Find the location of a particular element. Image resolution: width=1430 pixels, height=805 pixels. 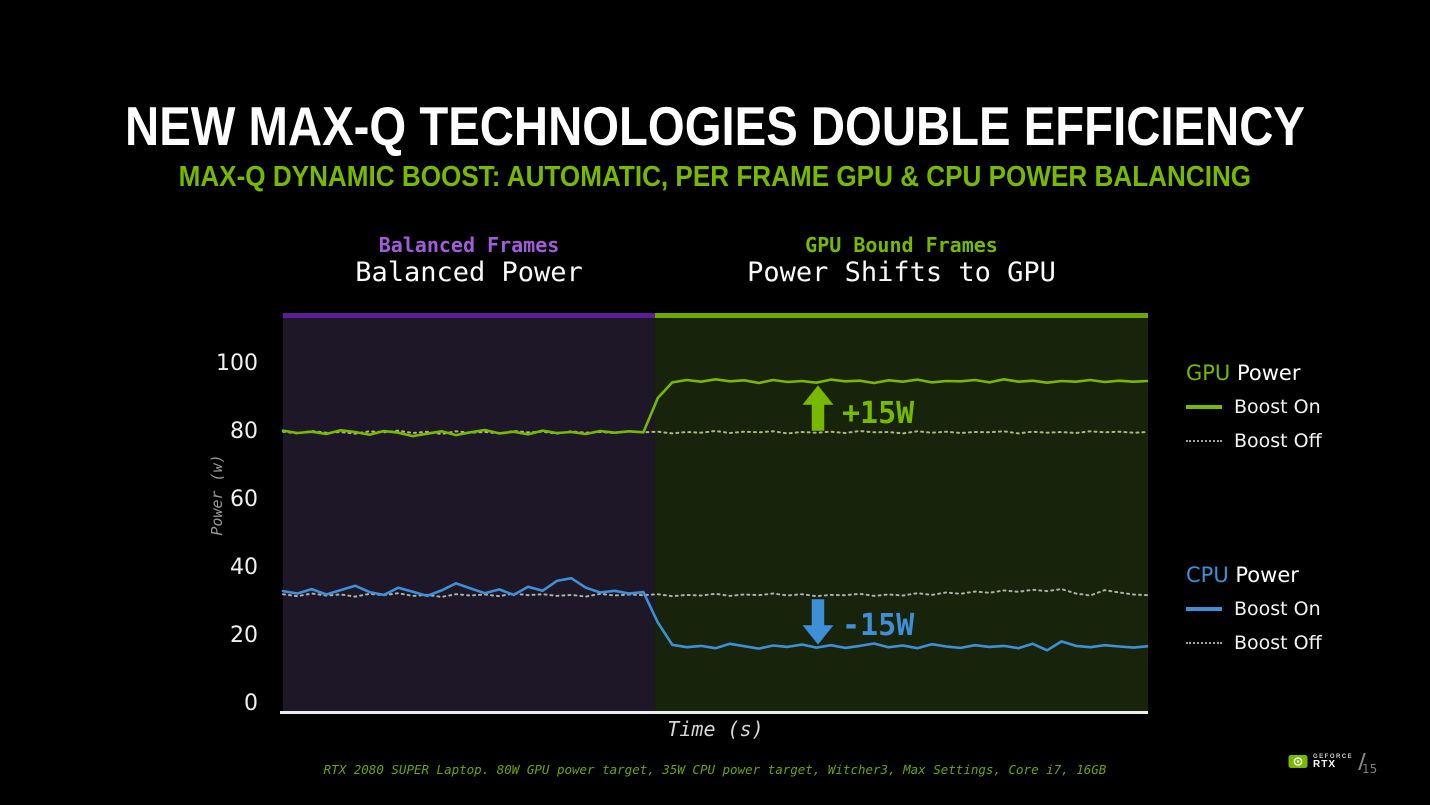

wordmark-line2: RTX is located at coordinates (1324, 764).